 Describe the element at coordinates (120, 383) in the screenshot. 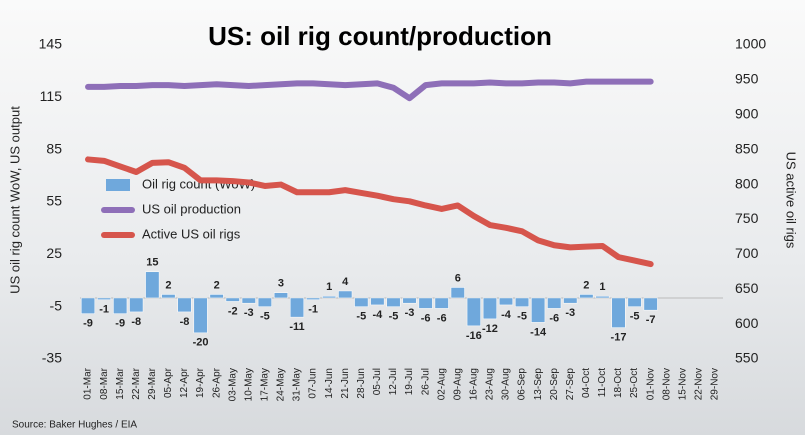

I see `x-tick-label: 15-Mar` at that location.